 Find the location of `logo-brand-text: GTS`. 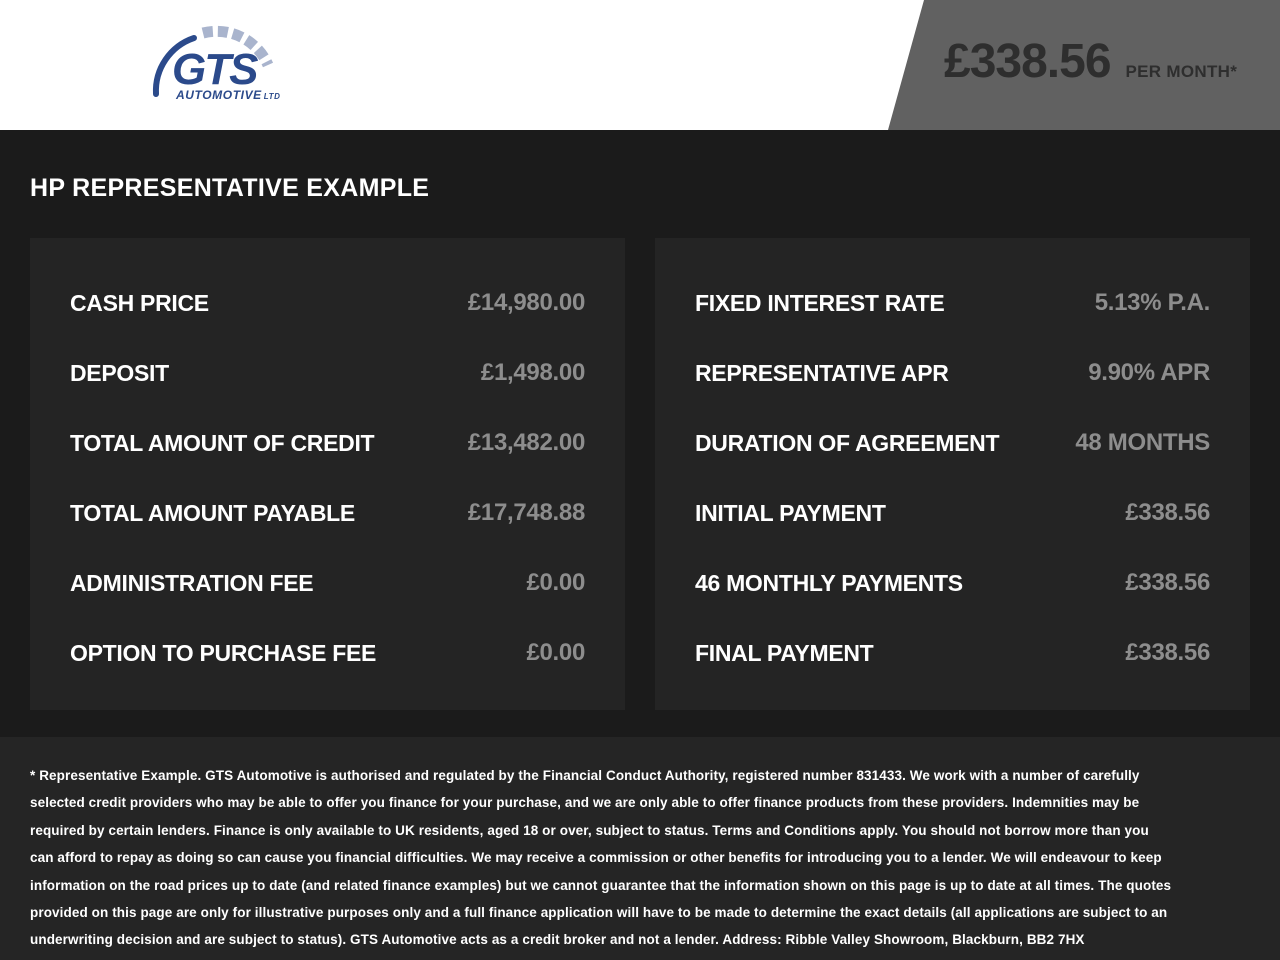

logo-brand-text: GTS is located at coordinates (215, 69).